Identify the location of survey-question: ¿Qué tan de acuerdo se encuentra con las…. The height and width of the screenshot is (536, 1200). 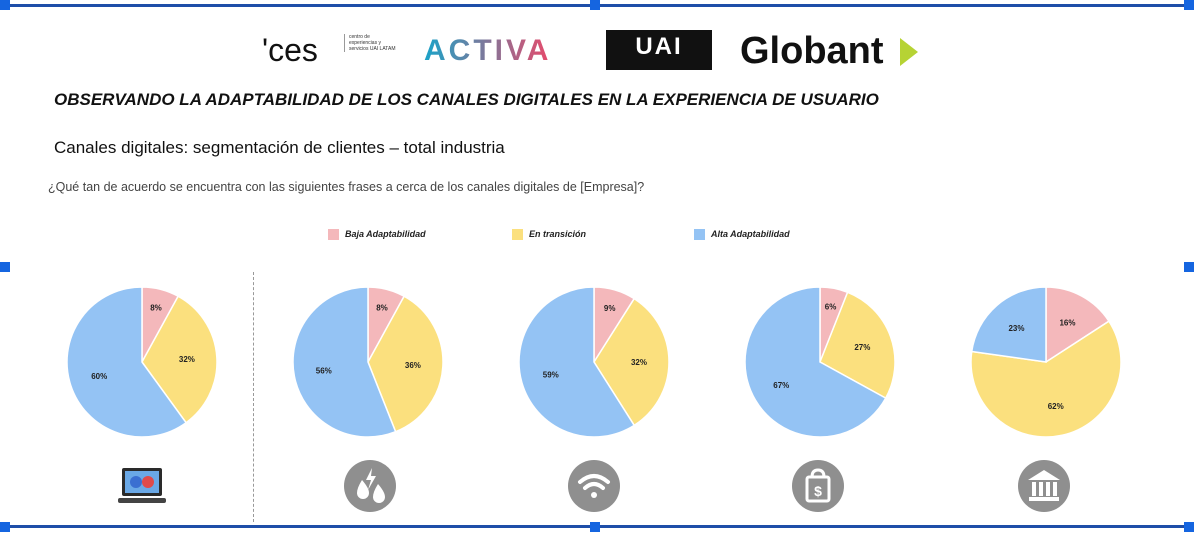
(346, 187).